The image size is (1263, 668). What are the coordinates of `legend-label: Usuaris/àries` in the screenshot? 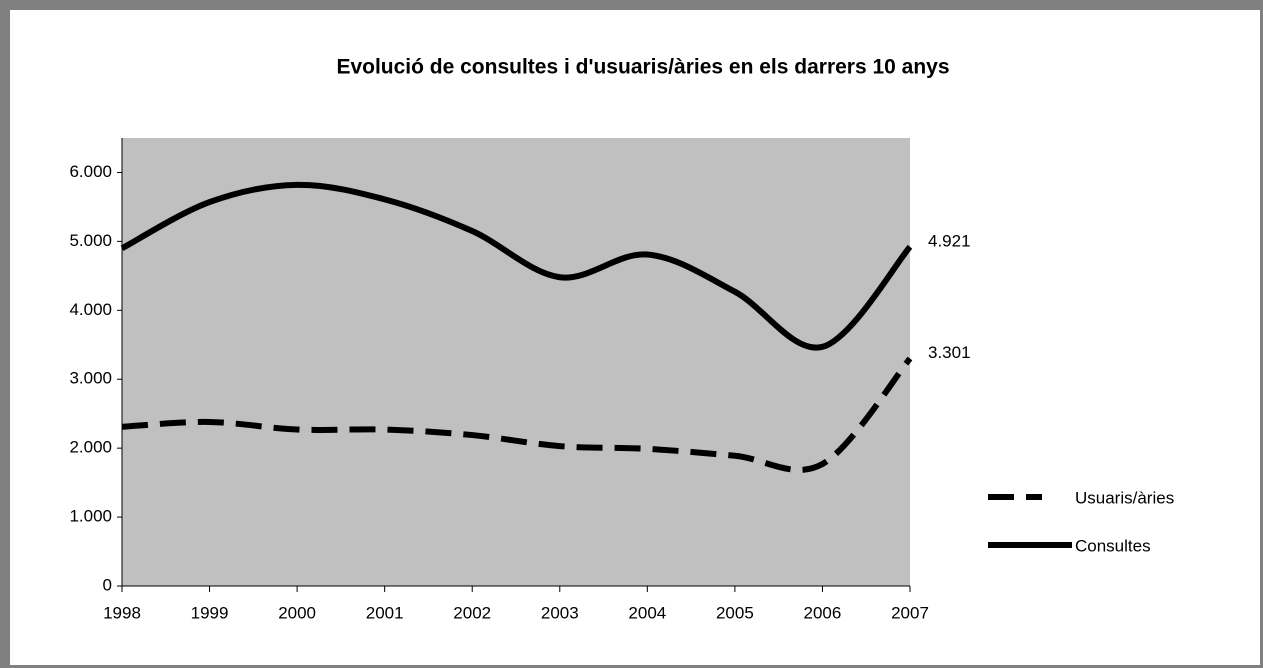 It's located at (1124, 497).